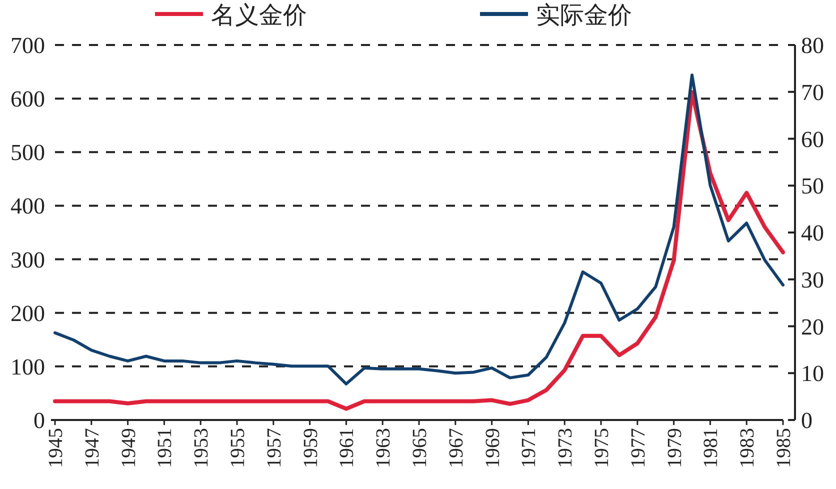 This screenshot has width=836, height=489. I want to click on x-tick-label: 1961, so click(347, 448).